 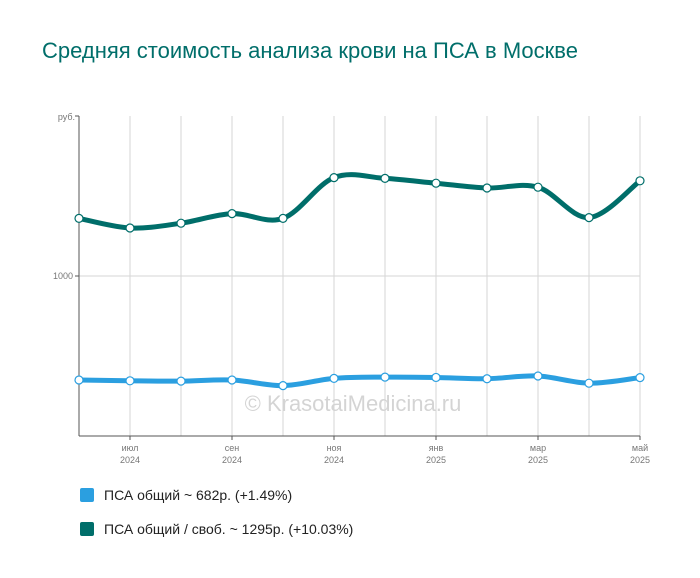 I want to click on y-tick-label: 1000, so click(x=63, y=276).